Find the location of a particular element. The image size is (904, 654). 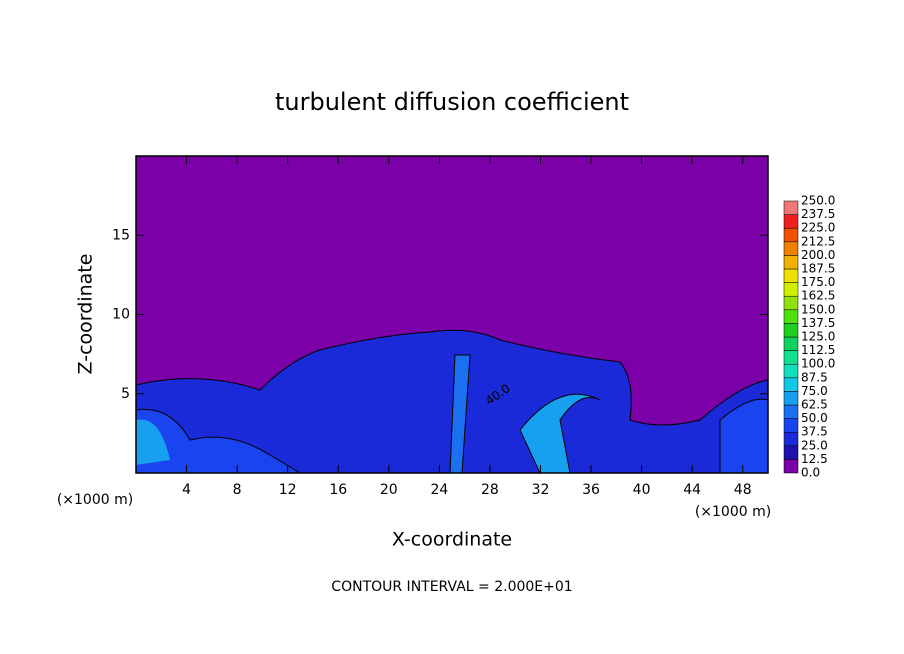

y-tick-label: 10 is located at coordinates (121, 315).